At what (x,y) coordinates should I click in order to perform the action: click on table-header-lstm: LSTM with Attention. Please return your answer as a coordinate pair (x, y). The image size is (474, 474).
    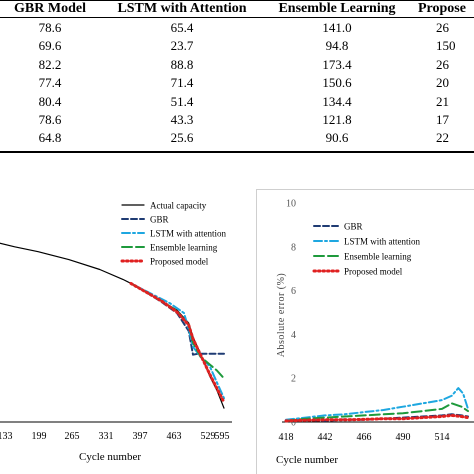
    Looking at the image, I should click on (182, 8).